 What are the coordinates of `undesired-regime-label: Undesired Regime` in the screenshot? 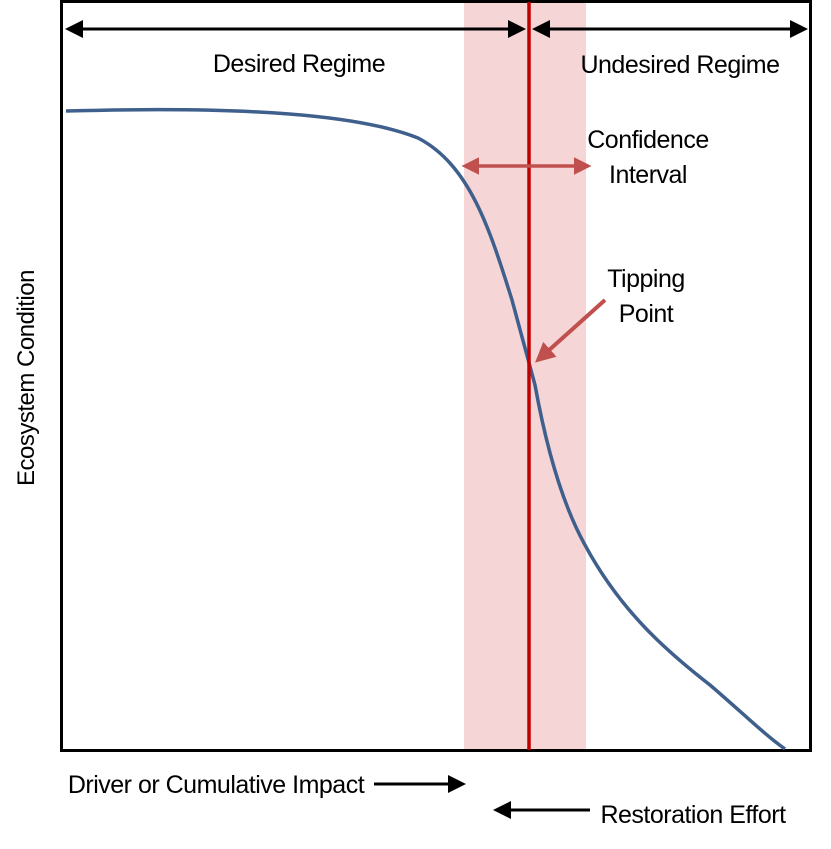 It's located at (679, 65).